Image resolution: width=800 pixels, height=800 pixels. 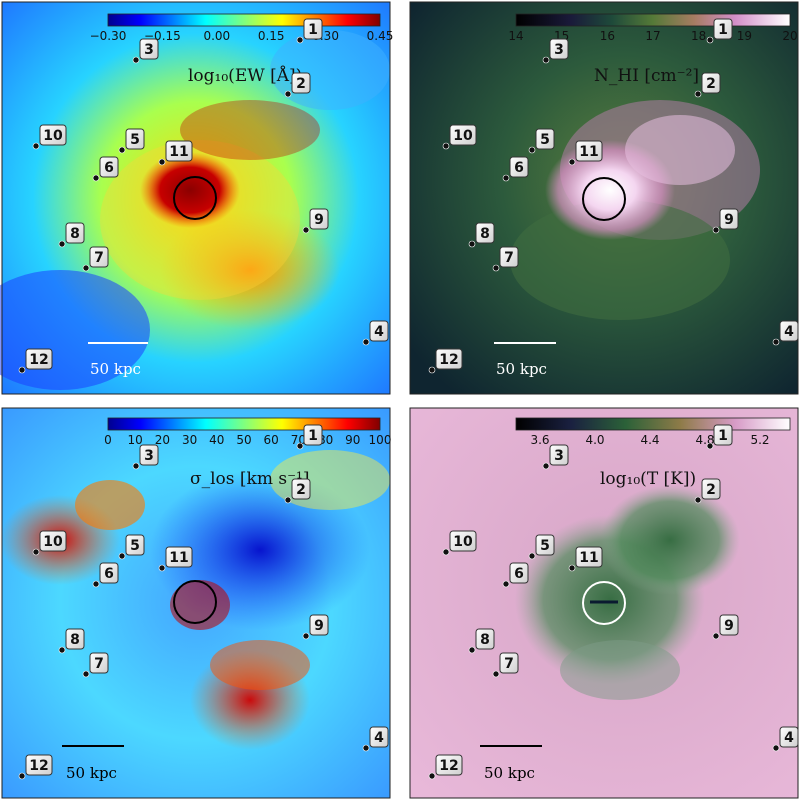 I want to click on sightline-label: 11, so click(x=588, y=558).